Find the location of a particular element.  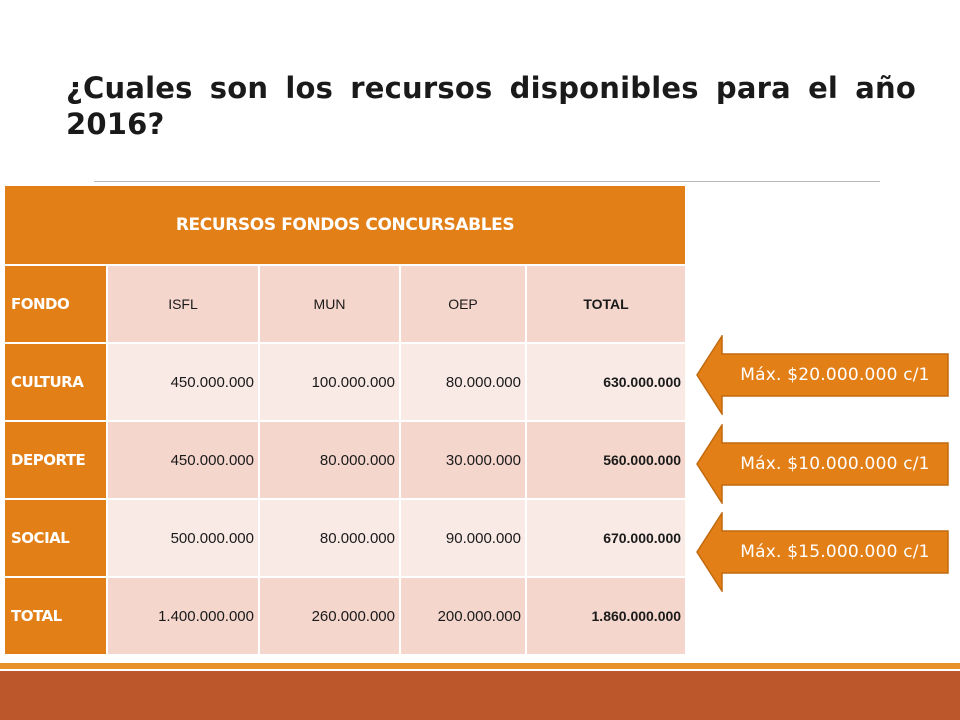

column-header-total: TOTAL is located at coordinates (606, 304).